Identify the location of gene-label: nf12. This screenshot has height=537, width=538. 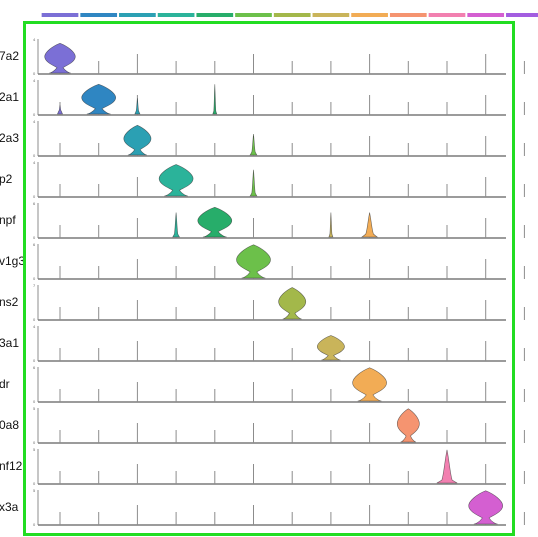
(11, 466).